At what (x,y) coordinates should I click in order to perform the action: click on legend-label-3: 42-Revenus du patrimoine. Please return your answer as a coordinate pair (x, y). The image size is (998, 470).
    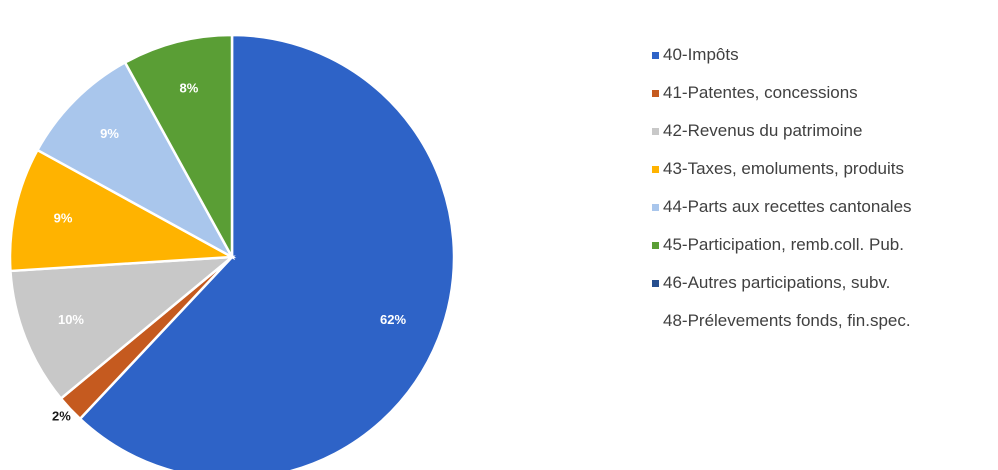
    Looking at the image, I should click on (763, 130).